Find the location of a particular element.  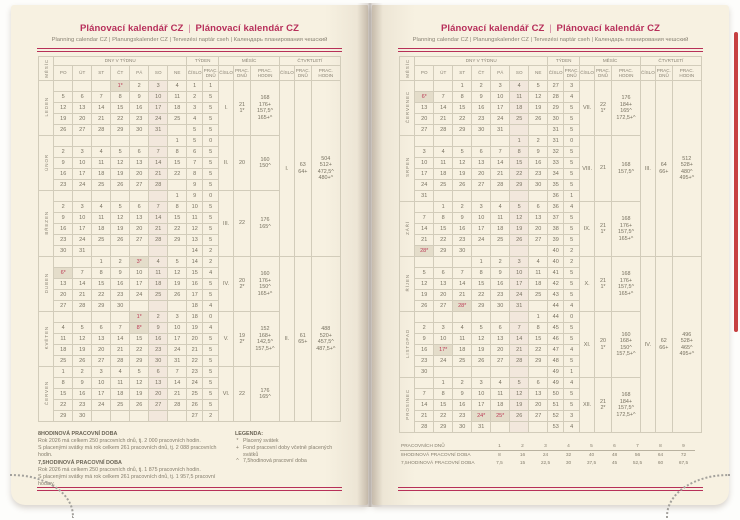

week-number-cell: 49 is located at coordinates (556, 372).